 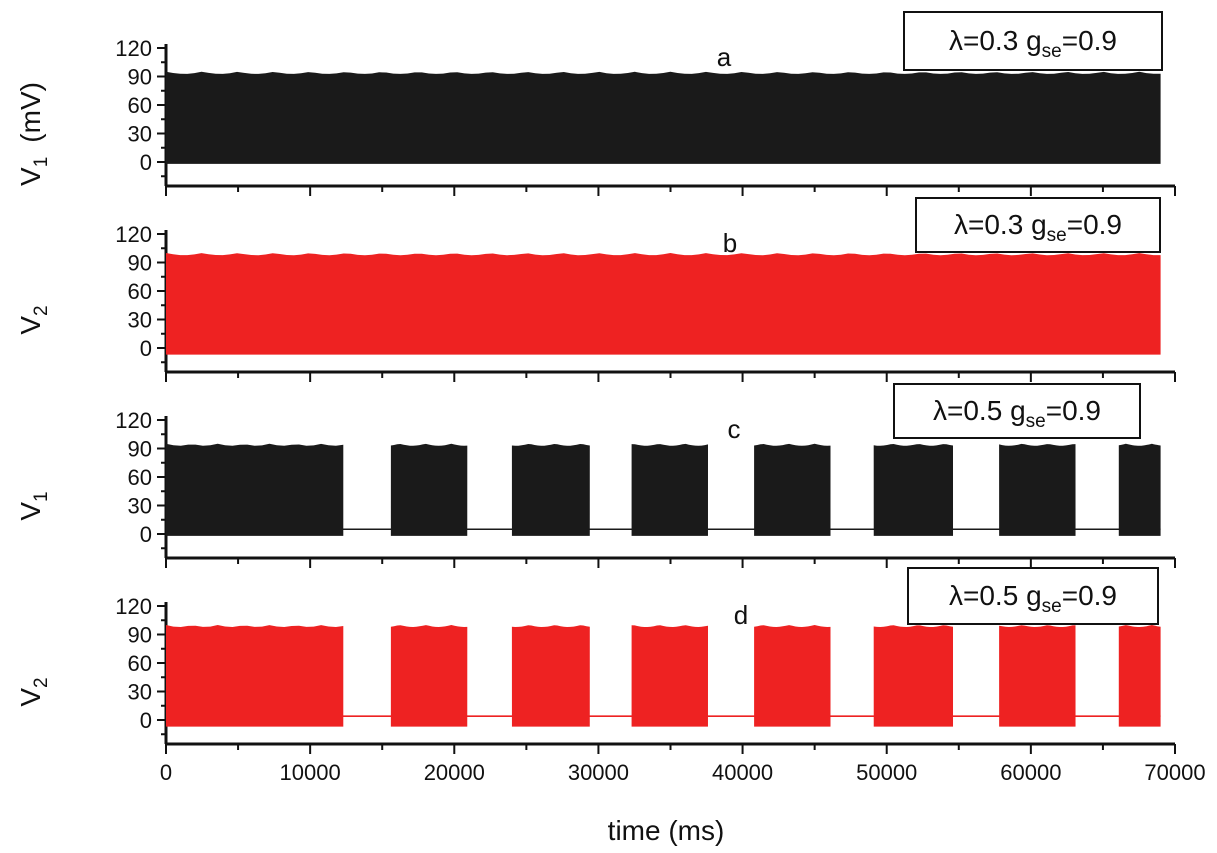 I want to click on x-tick-label: 40000, so click(x=742, y=772).